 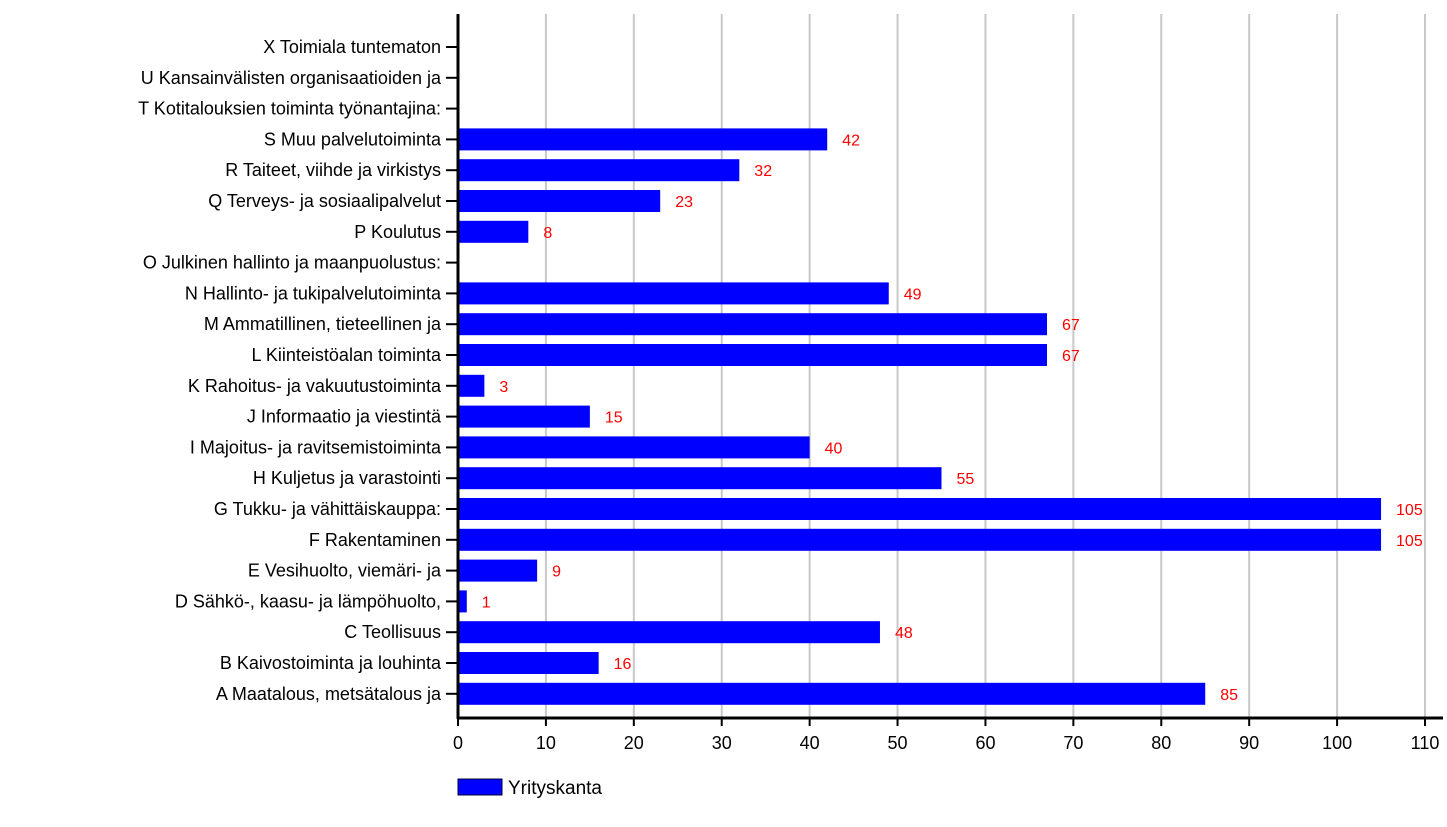 I want to click on category-label: G Tukku- ja vähittäiskauppa:, so click(x=327, y=509).